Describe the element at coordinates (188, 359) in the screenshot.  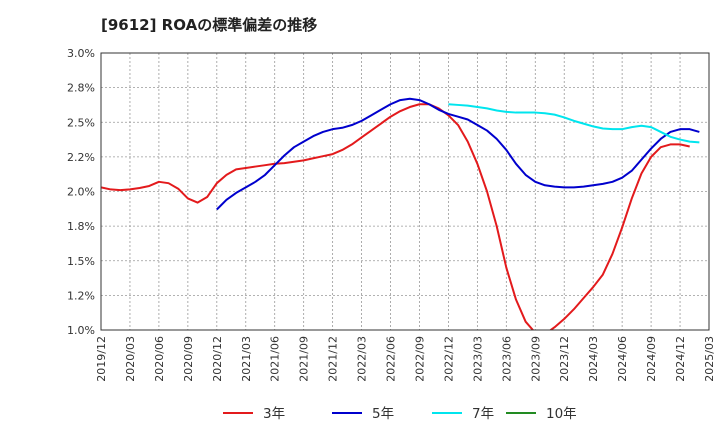
I see `x-tick-label: 2020/09` at that location.